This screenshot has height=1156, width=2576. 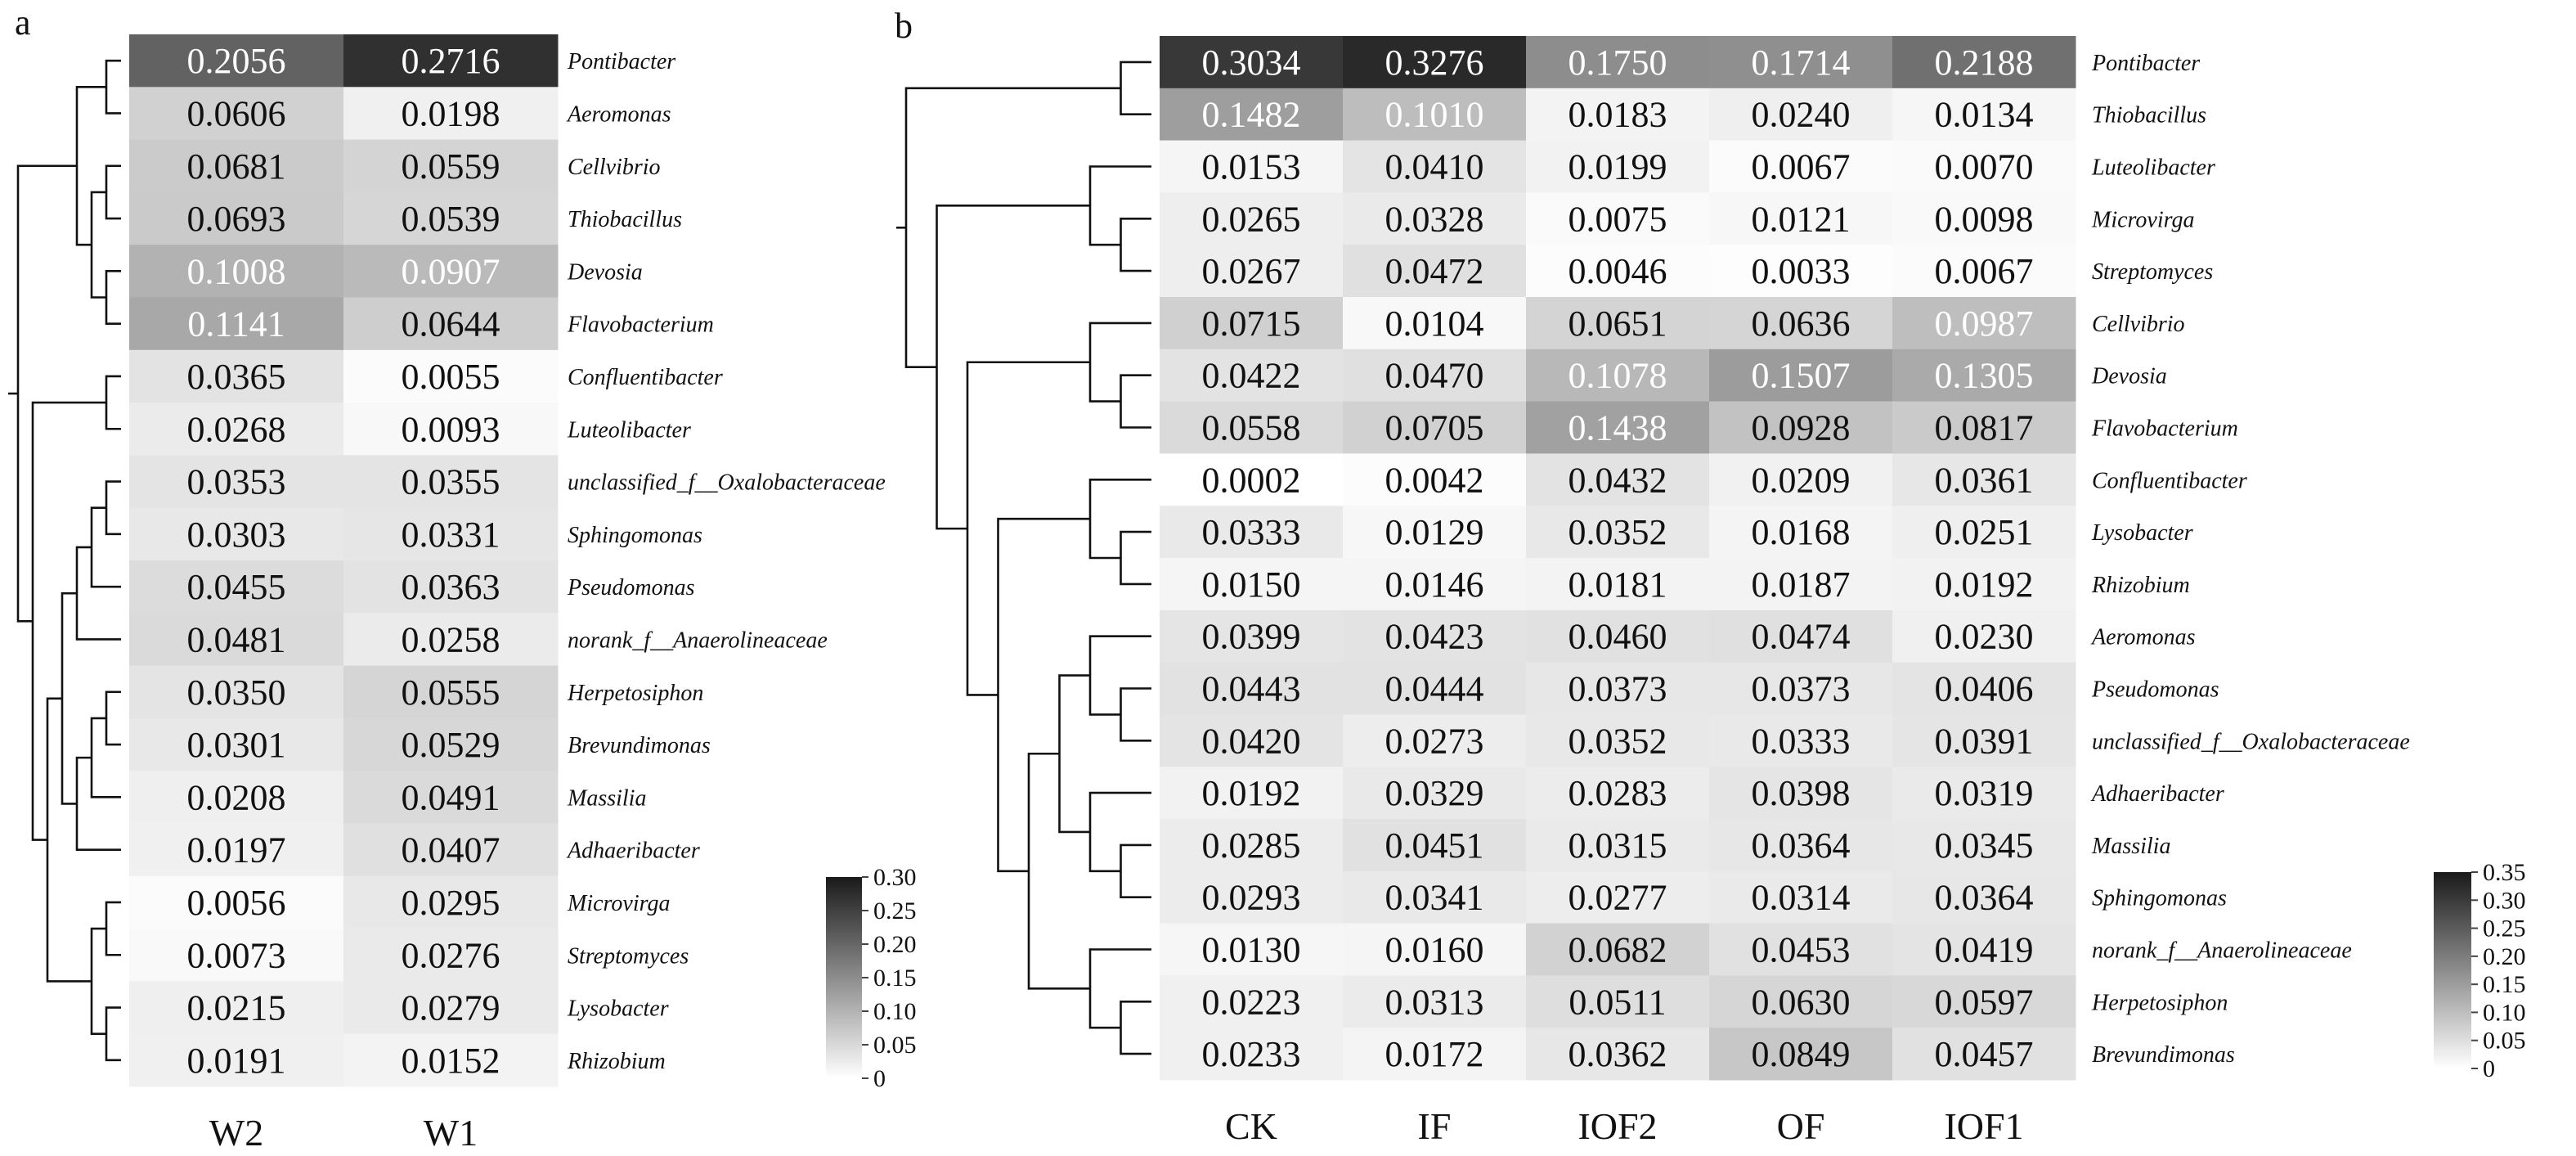 What do you see at coordinates (628, 956) in the screenshot?
I see `row-label: Streptomyces` at bounding box center [628, 956].